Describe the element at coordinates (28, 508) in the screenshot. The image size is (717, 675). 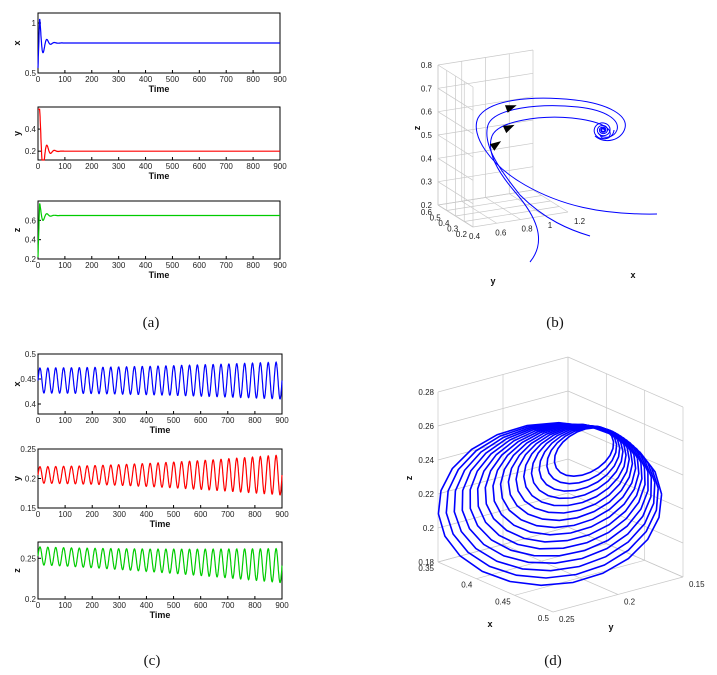
I see `panel-c-ytick-label: 0.15` at that location.